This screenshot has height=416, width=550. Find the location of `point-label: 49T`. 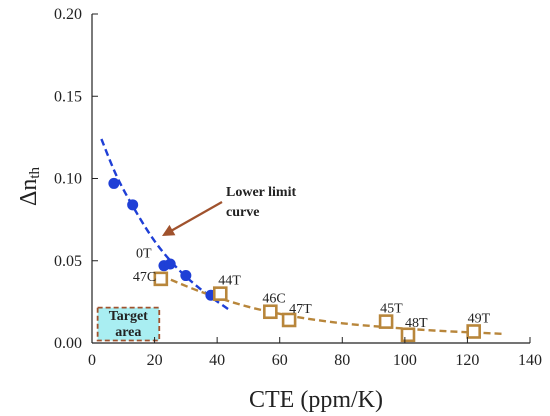

point-label: 49T is located at coordinates (479, 318).